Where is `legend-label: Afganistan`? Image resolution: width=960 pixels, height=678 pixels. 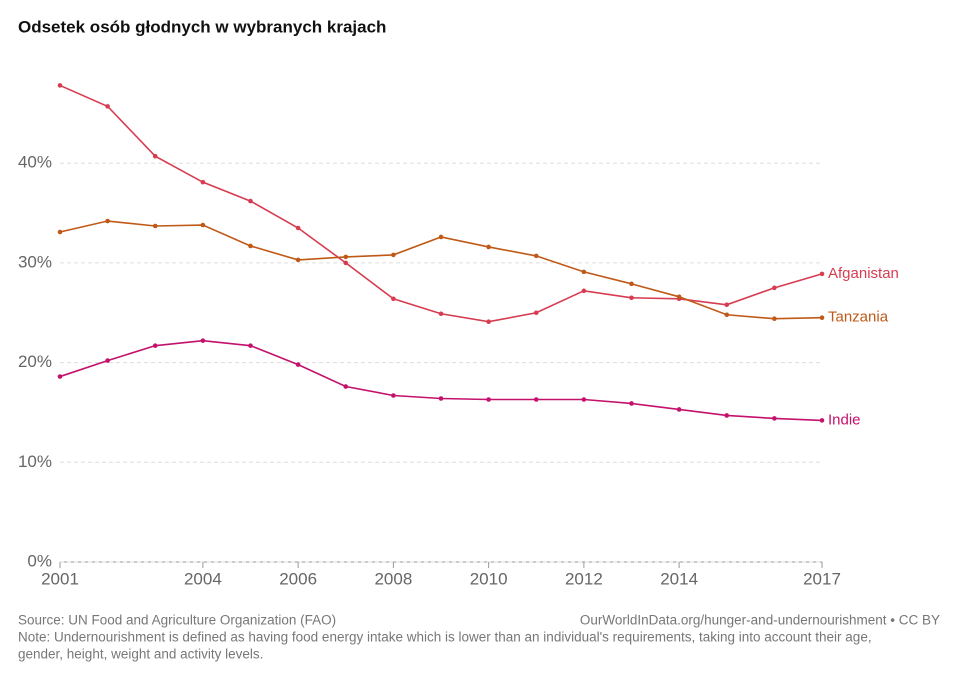 legend-label: Afganistan is located at coordinates (863, 273).